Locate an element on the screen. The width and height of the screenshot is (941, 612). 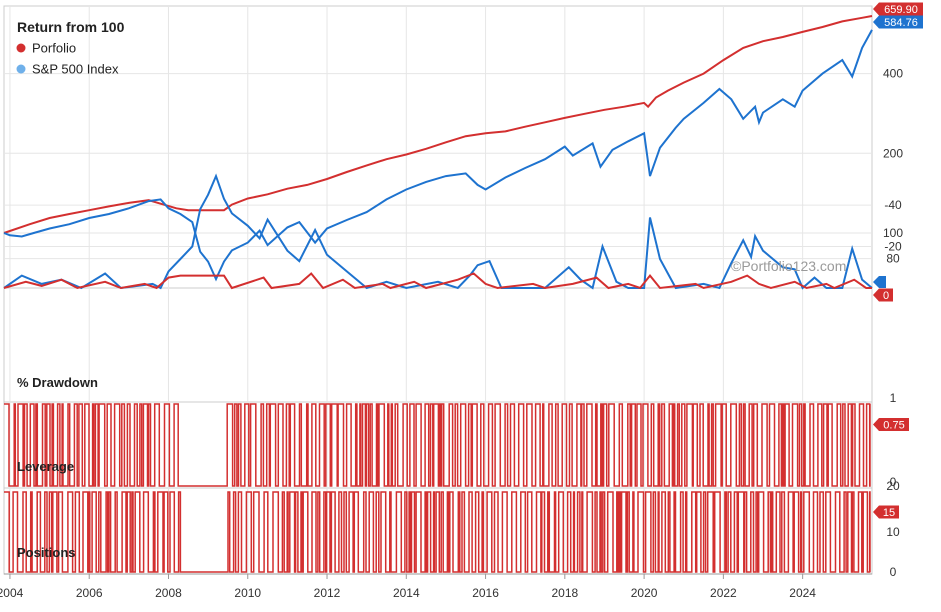
drawdown-panel-title: % Drawdown is located at coordinates (57, 382).